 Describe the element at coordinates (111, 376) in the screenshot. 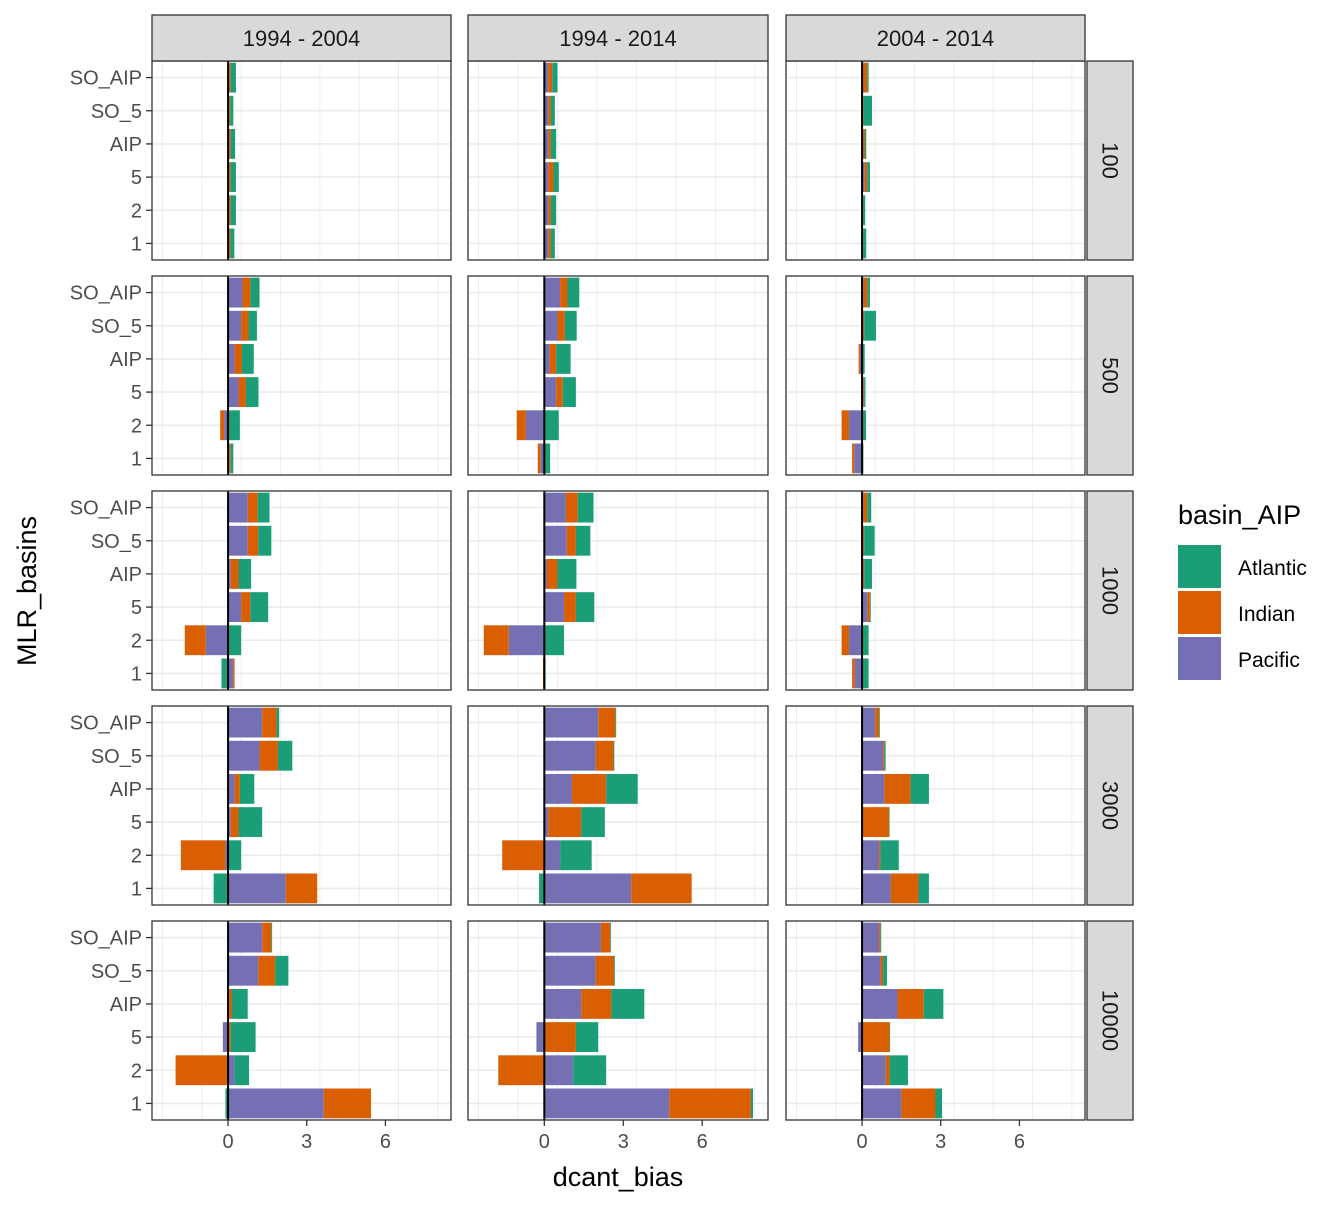

I see `y-axis-500: SO_AIP SO_5 AIP 5 2 1` at that location.